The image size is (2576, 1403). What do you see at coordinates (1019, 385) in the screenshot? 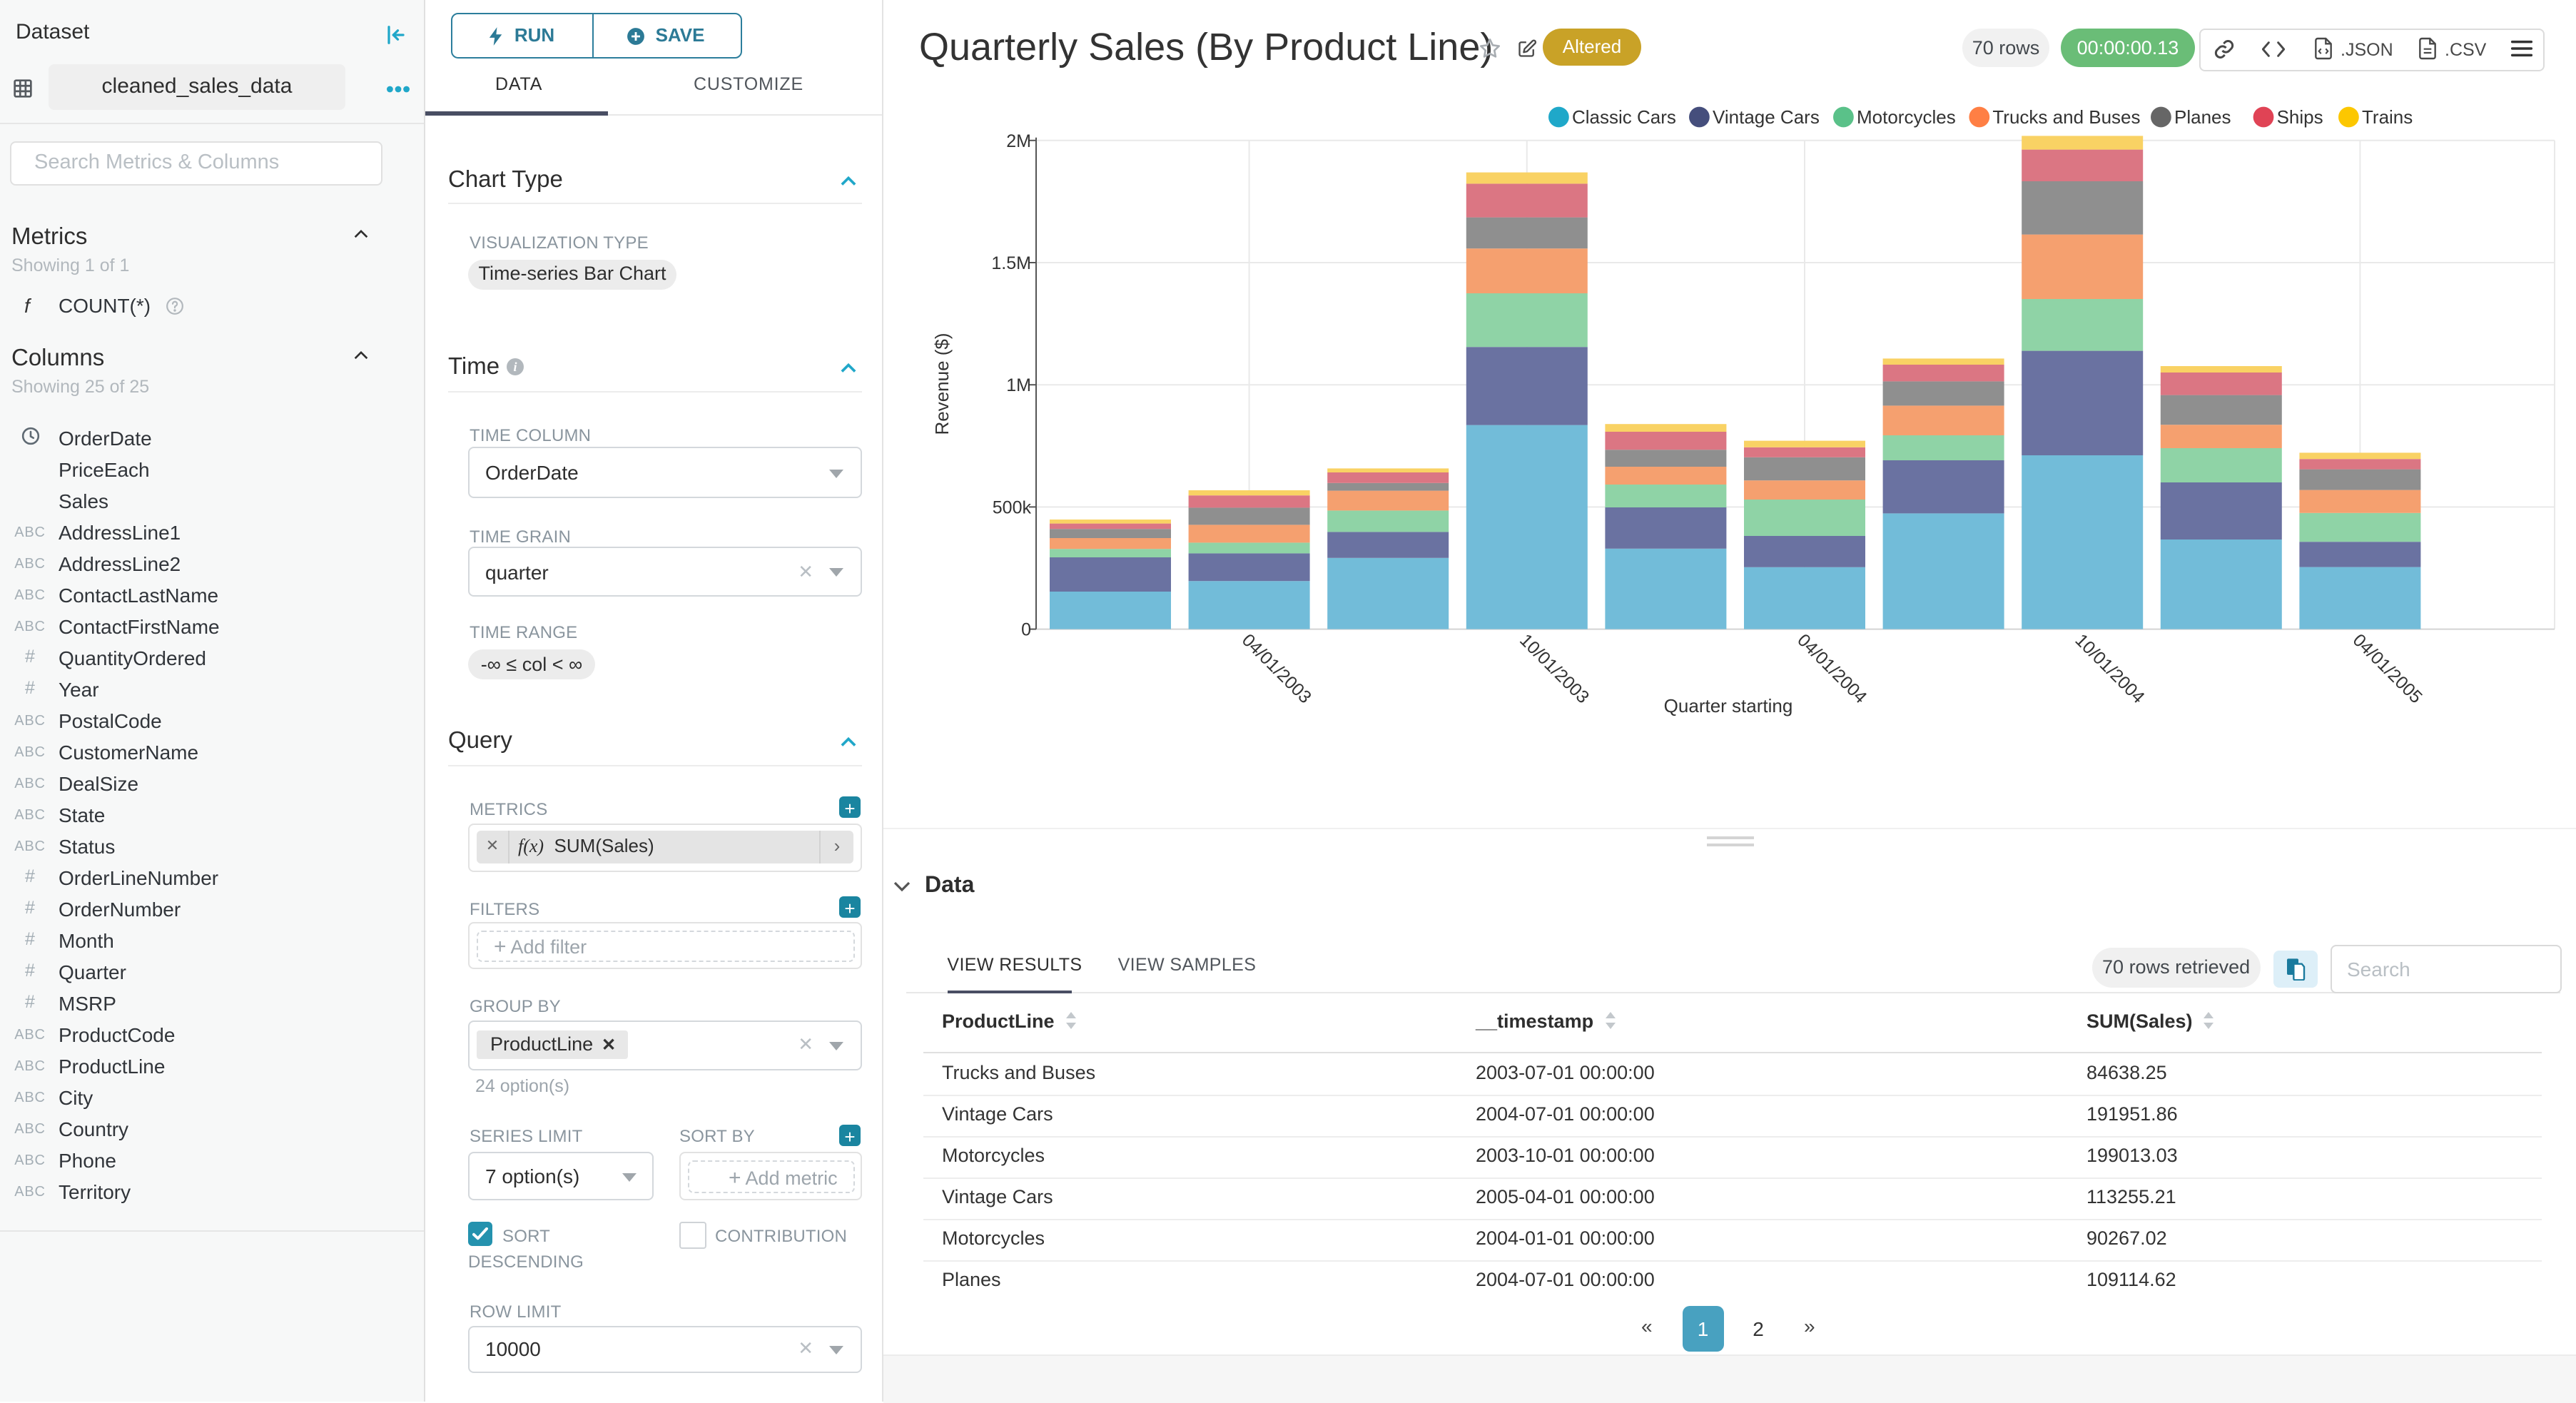
I see `svg-text: 1M` at bounding box center [1019, 385].